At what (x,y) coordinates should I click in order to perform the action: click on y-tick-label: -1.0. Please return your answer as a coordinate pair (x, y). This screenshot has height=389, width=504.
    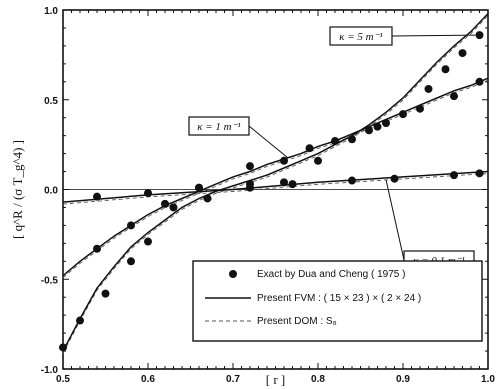
    Looking at the image, I should click on (50, 370).